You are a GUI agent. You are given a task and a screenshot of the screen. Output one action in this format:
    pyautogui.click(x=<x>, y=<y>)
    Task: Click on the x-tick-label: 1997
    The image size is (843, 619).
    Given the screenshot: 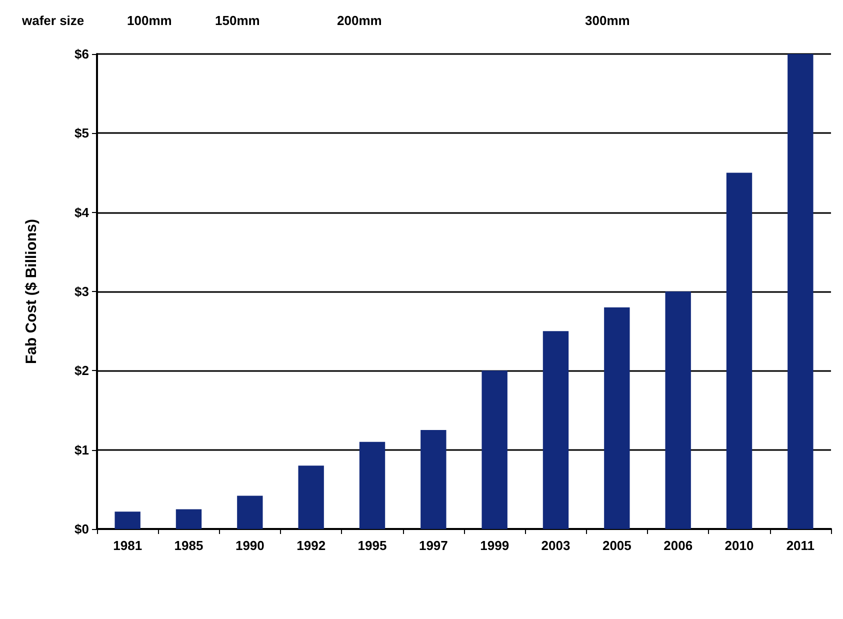 What is the action you would take?
    pyautogui.click(x=433, y=545)
    